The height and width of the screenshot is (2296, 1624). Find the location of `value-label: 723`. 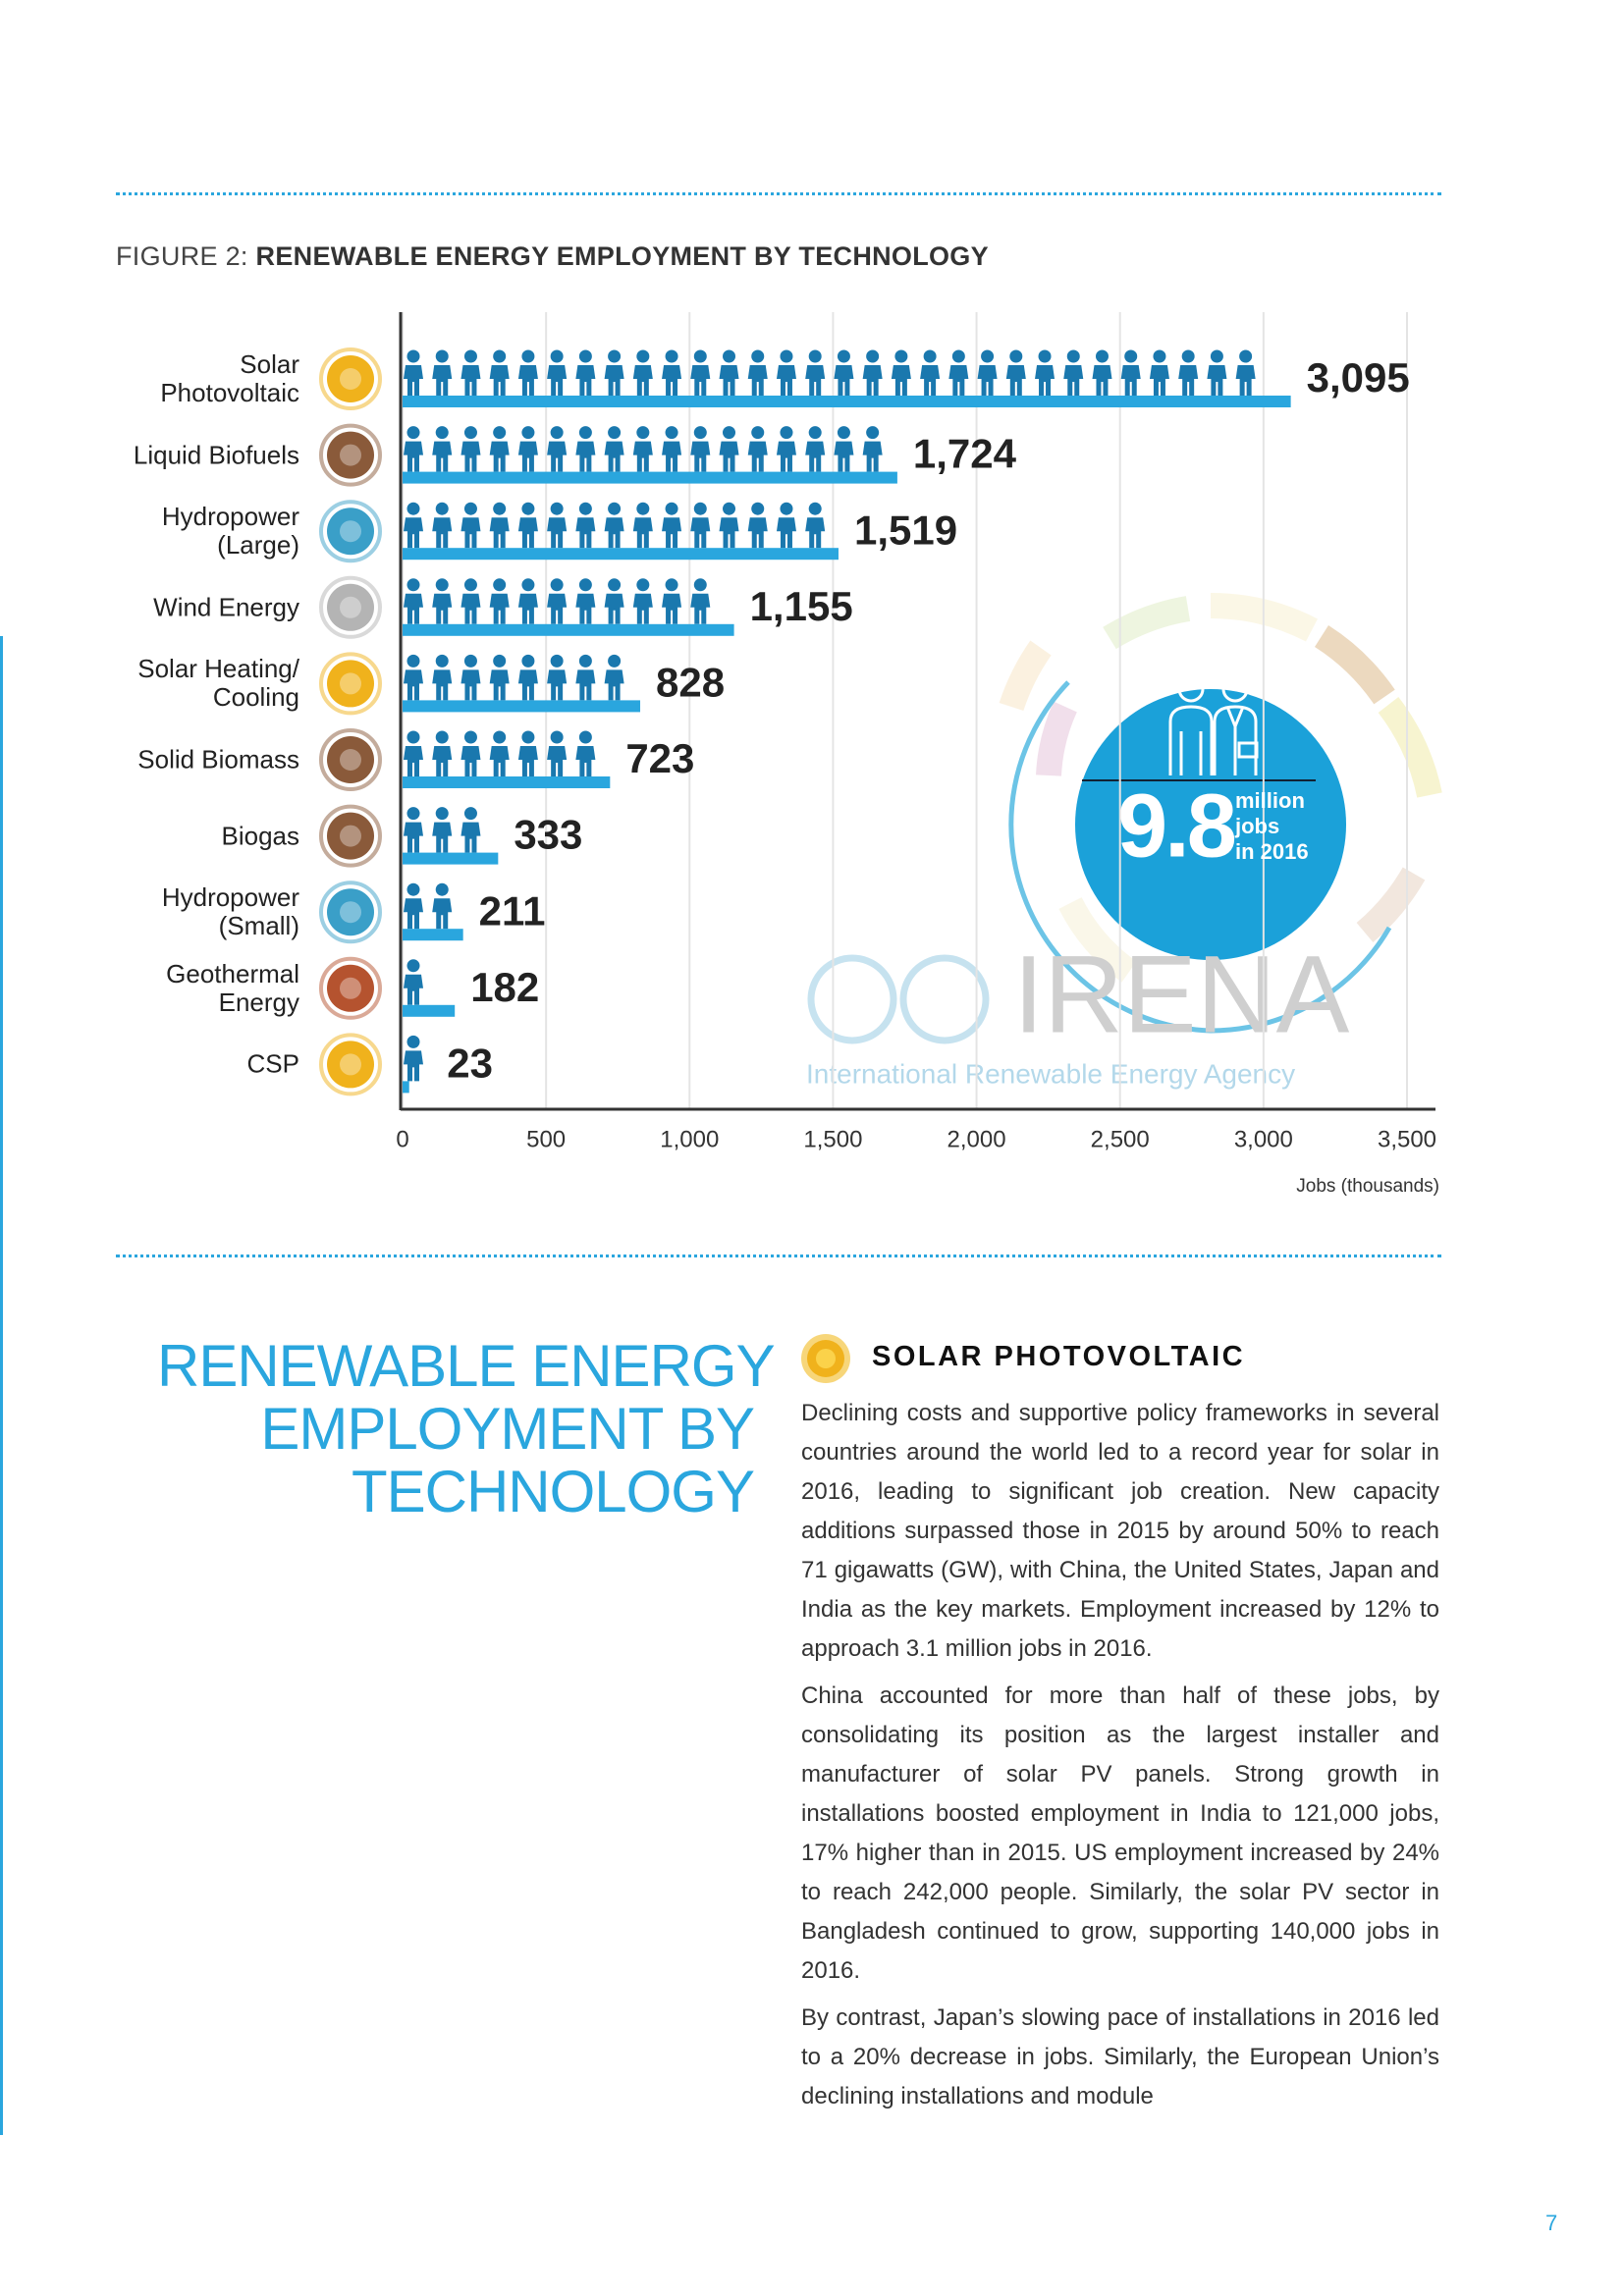

value-label: 723 is located at coordinates (659, 758).